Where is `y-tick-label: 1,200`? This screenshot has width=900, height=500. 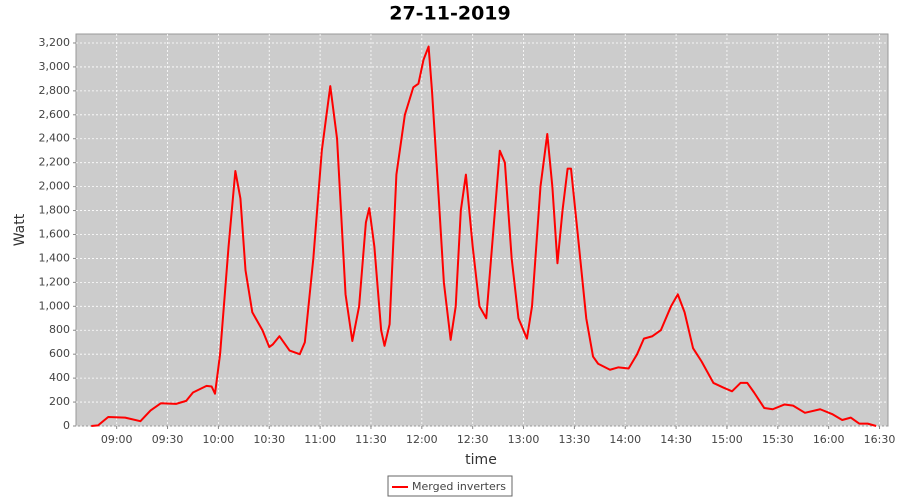 y-tick-label: 1,200 is located at coordinates (55, 281).